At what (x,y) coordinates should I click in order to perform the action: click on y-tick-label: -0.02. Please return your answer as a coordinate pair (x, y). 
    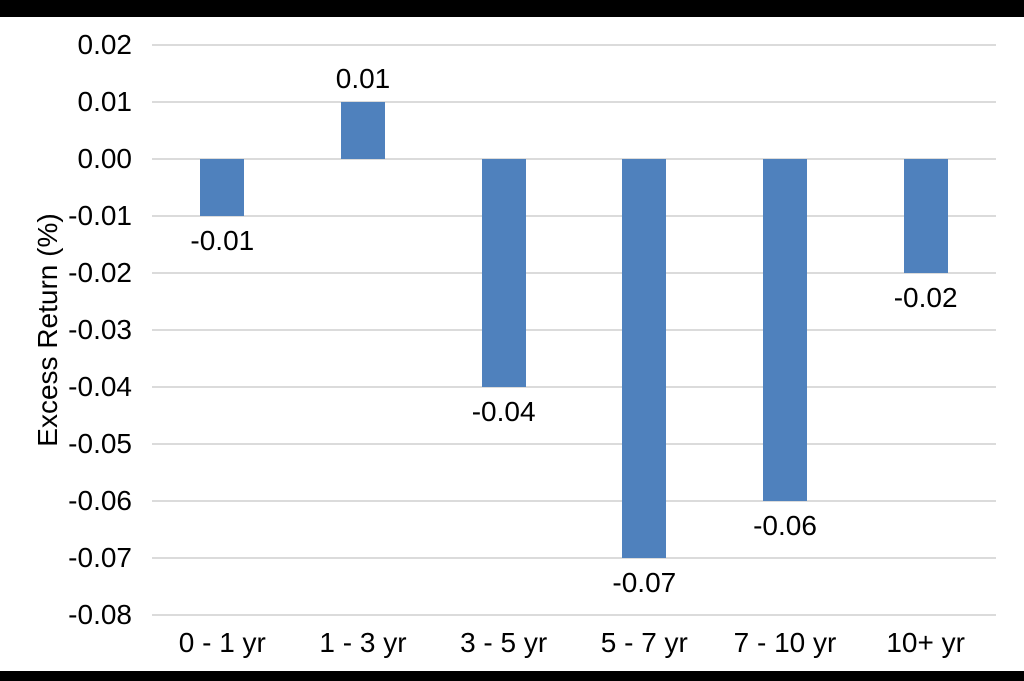
    Looking at the image, I should click on (100, 272).